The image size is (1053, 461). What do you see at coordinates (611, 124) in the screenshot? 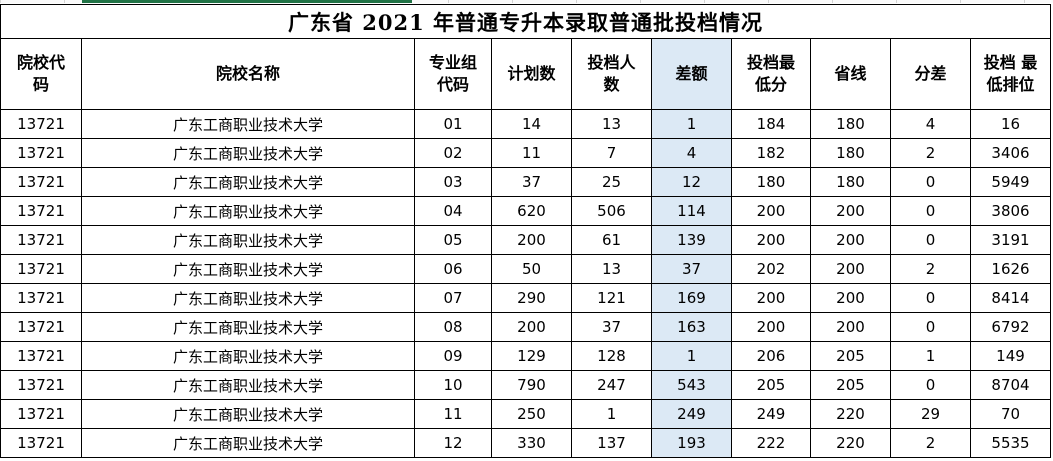
I see `filed-cell: 13` at bounding box center [611, 124].